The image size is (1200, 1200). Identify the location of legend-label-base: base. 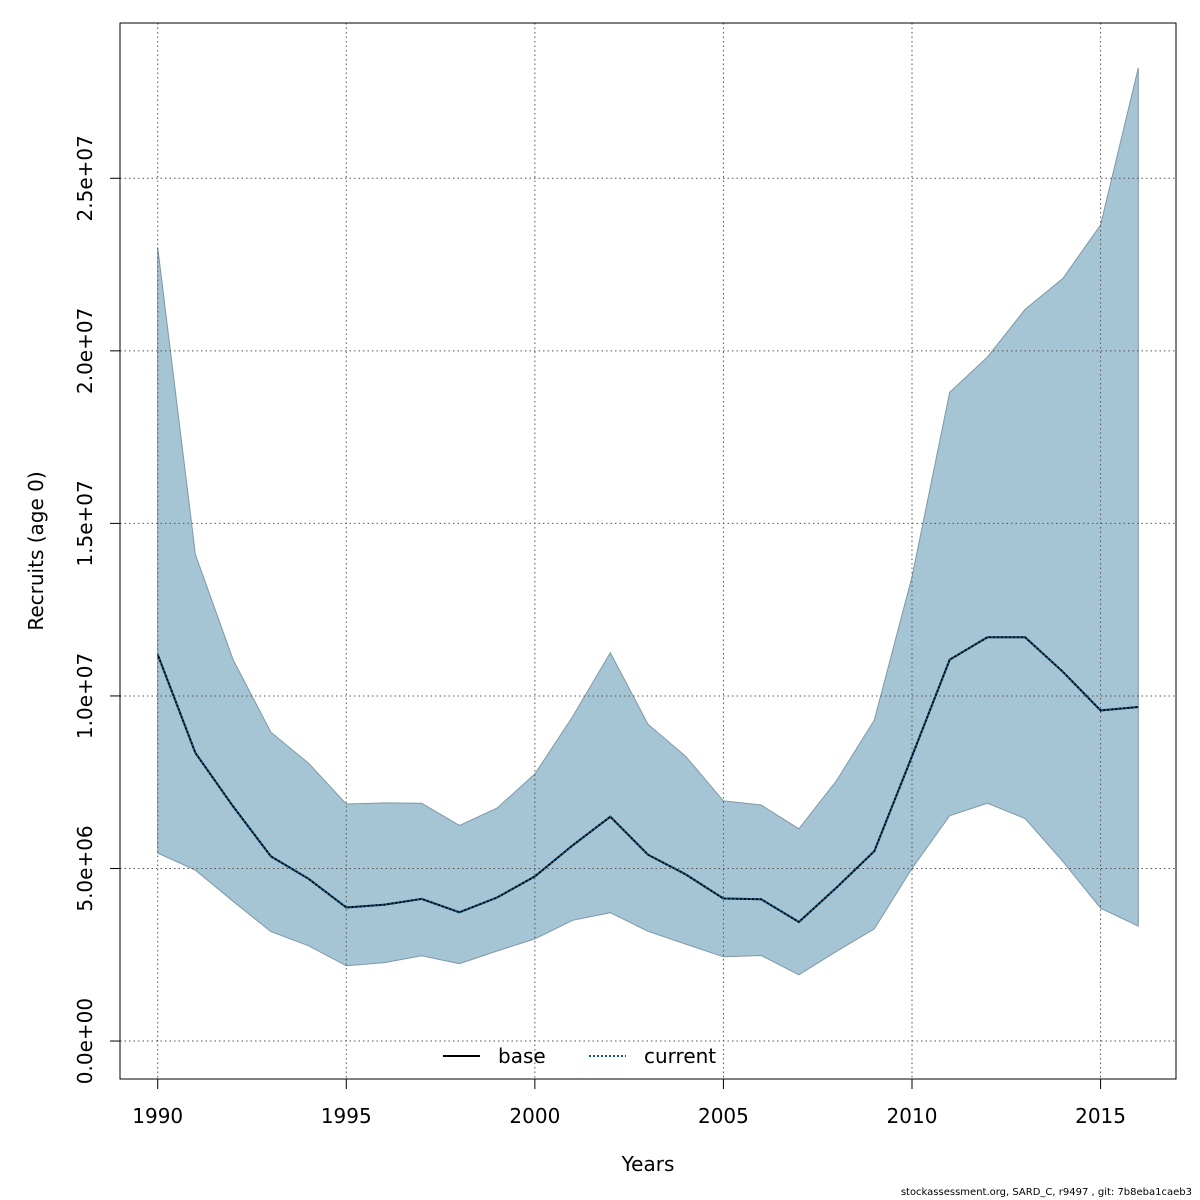
(522, 1056).